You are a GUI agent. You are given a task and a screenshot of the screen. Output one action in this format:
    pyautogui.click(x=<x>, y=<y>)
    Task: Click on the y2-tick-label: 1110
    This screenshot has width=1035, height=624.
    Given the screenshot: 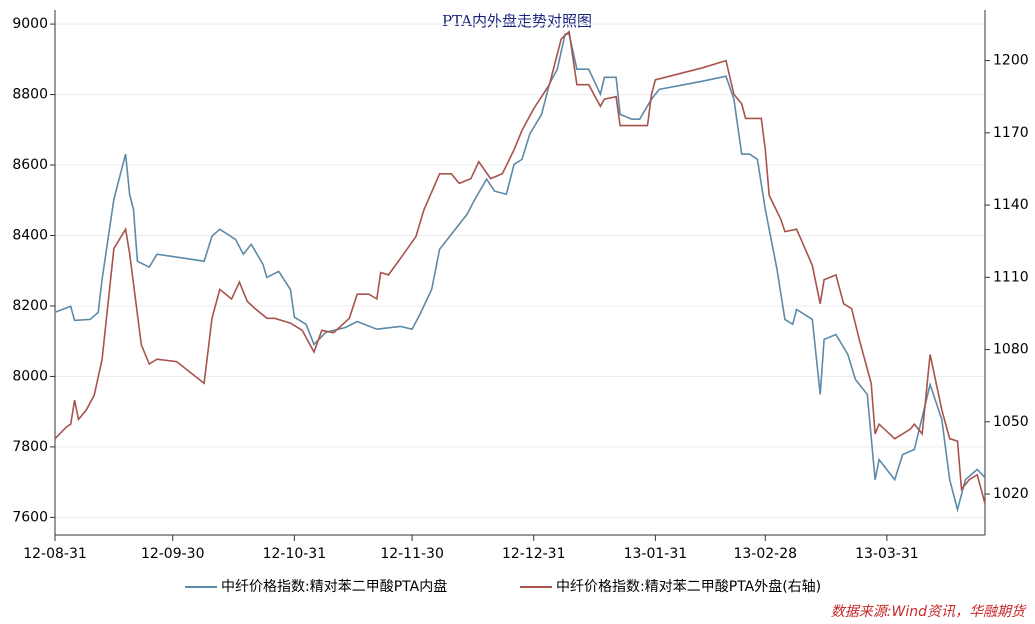 What is the action you would take?
    pyautogui.click(x=1011, y=277)
    